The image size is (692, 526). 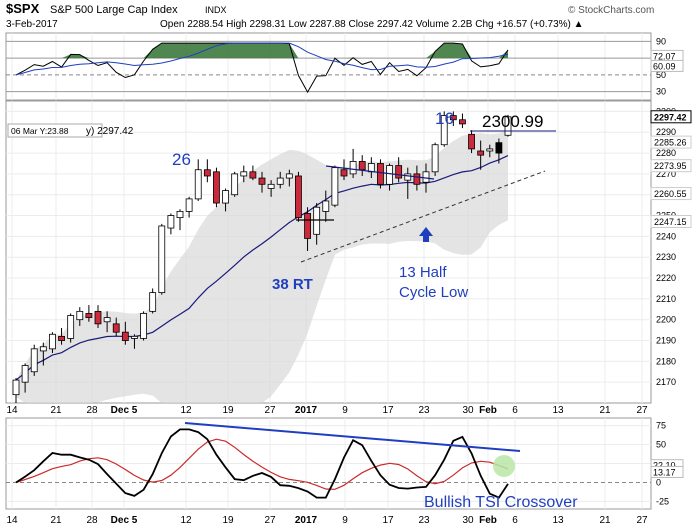 I want to click on rsi-y-tick-label: 30, so click(x=661, y=92).